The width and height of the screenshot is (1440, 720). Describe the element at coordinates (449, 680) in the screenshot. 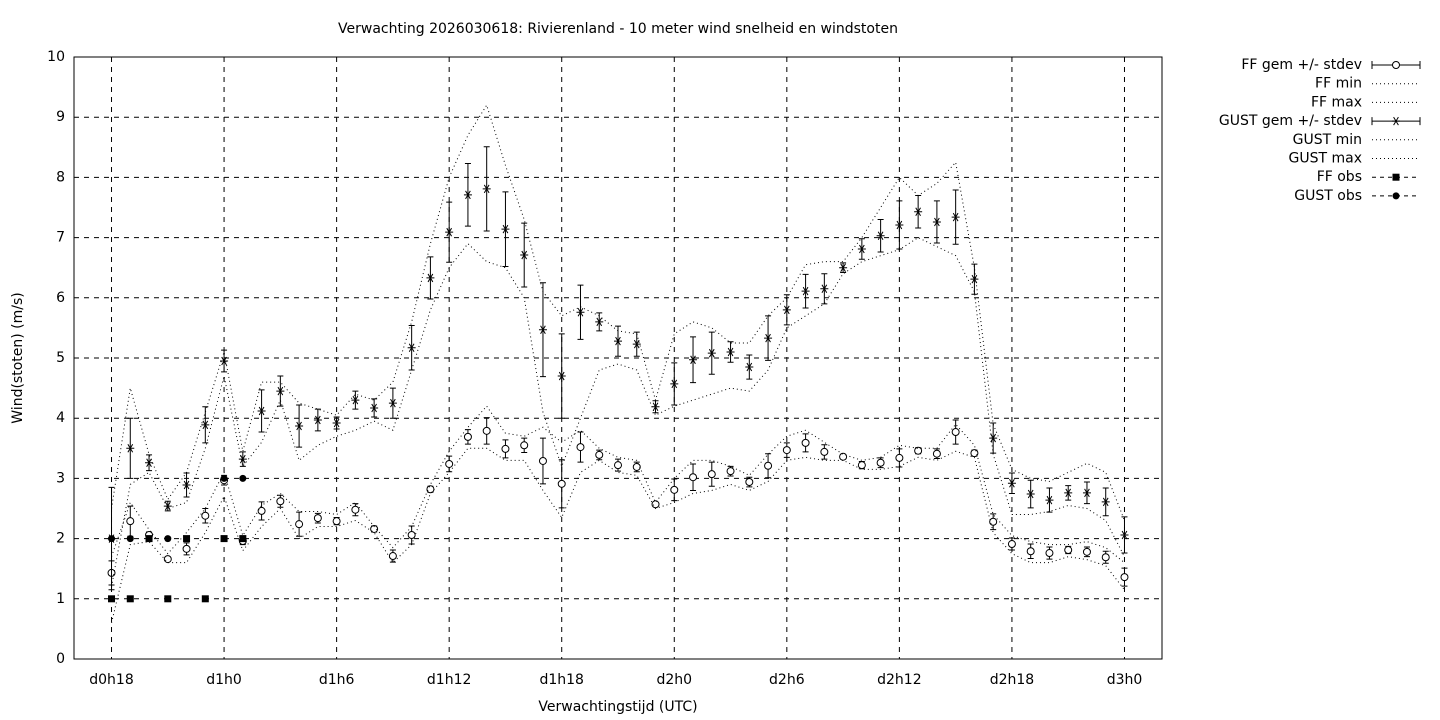

I see `x-tick-label: d1h12` at that location.